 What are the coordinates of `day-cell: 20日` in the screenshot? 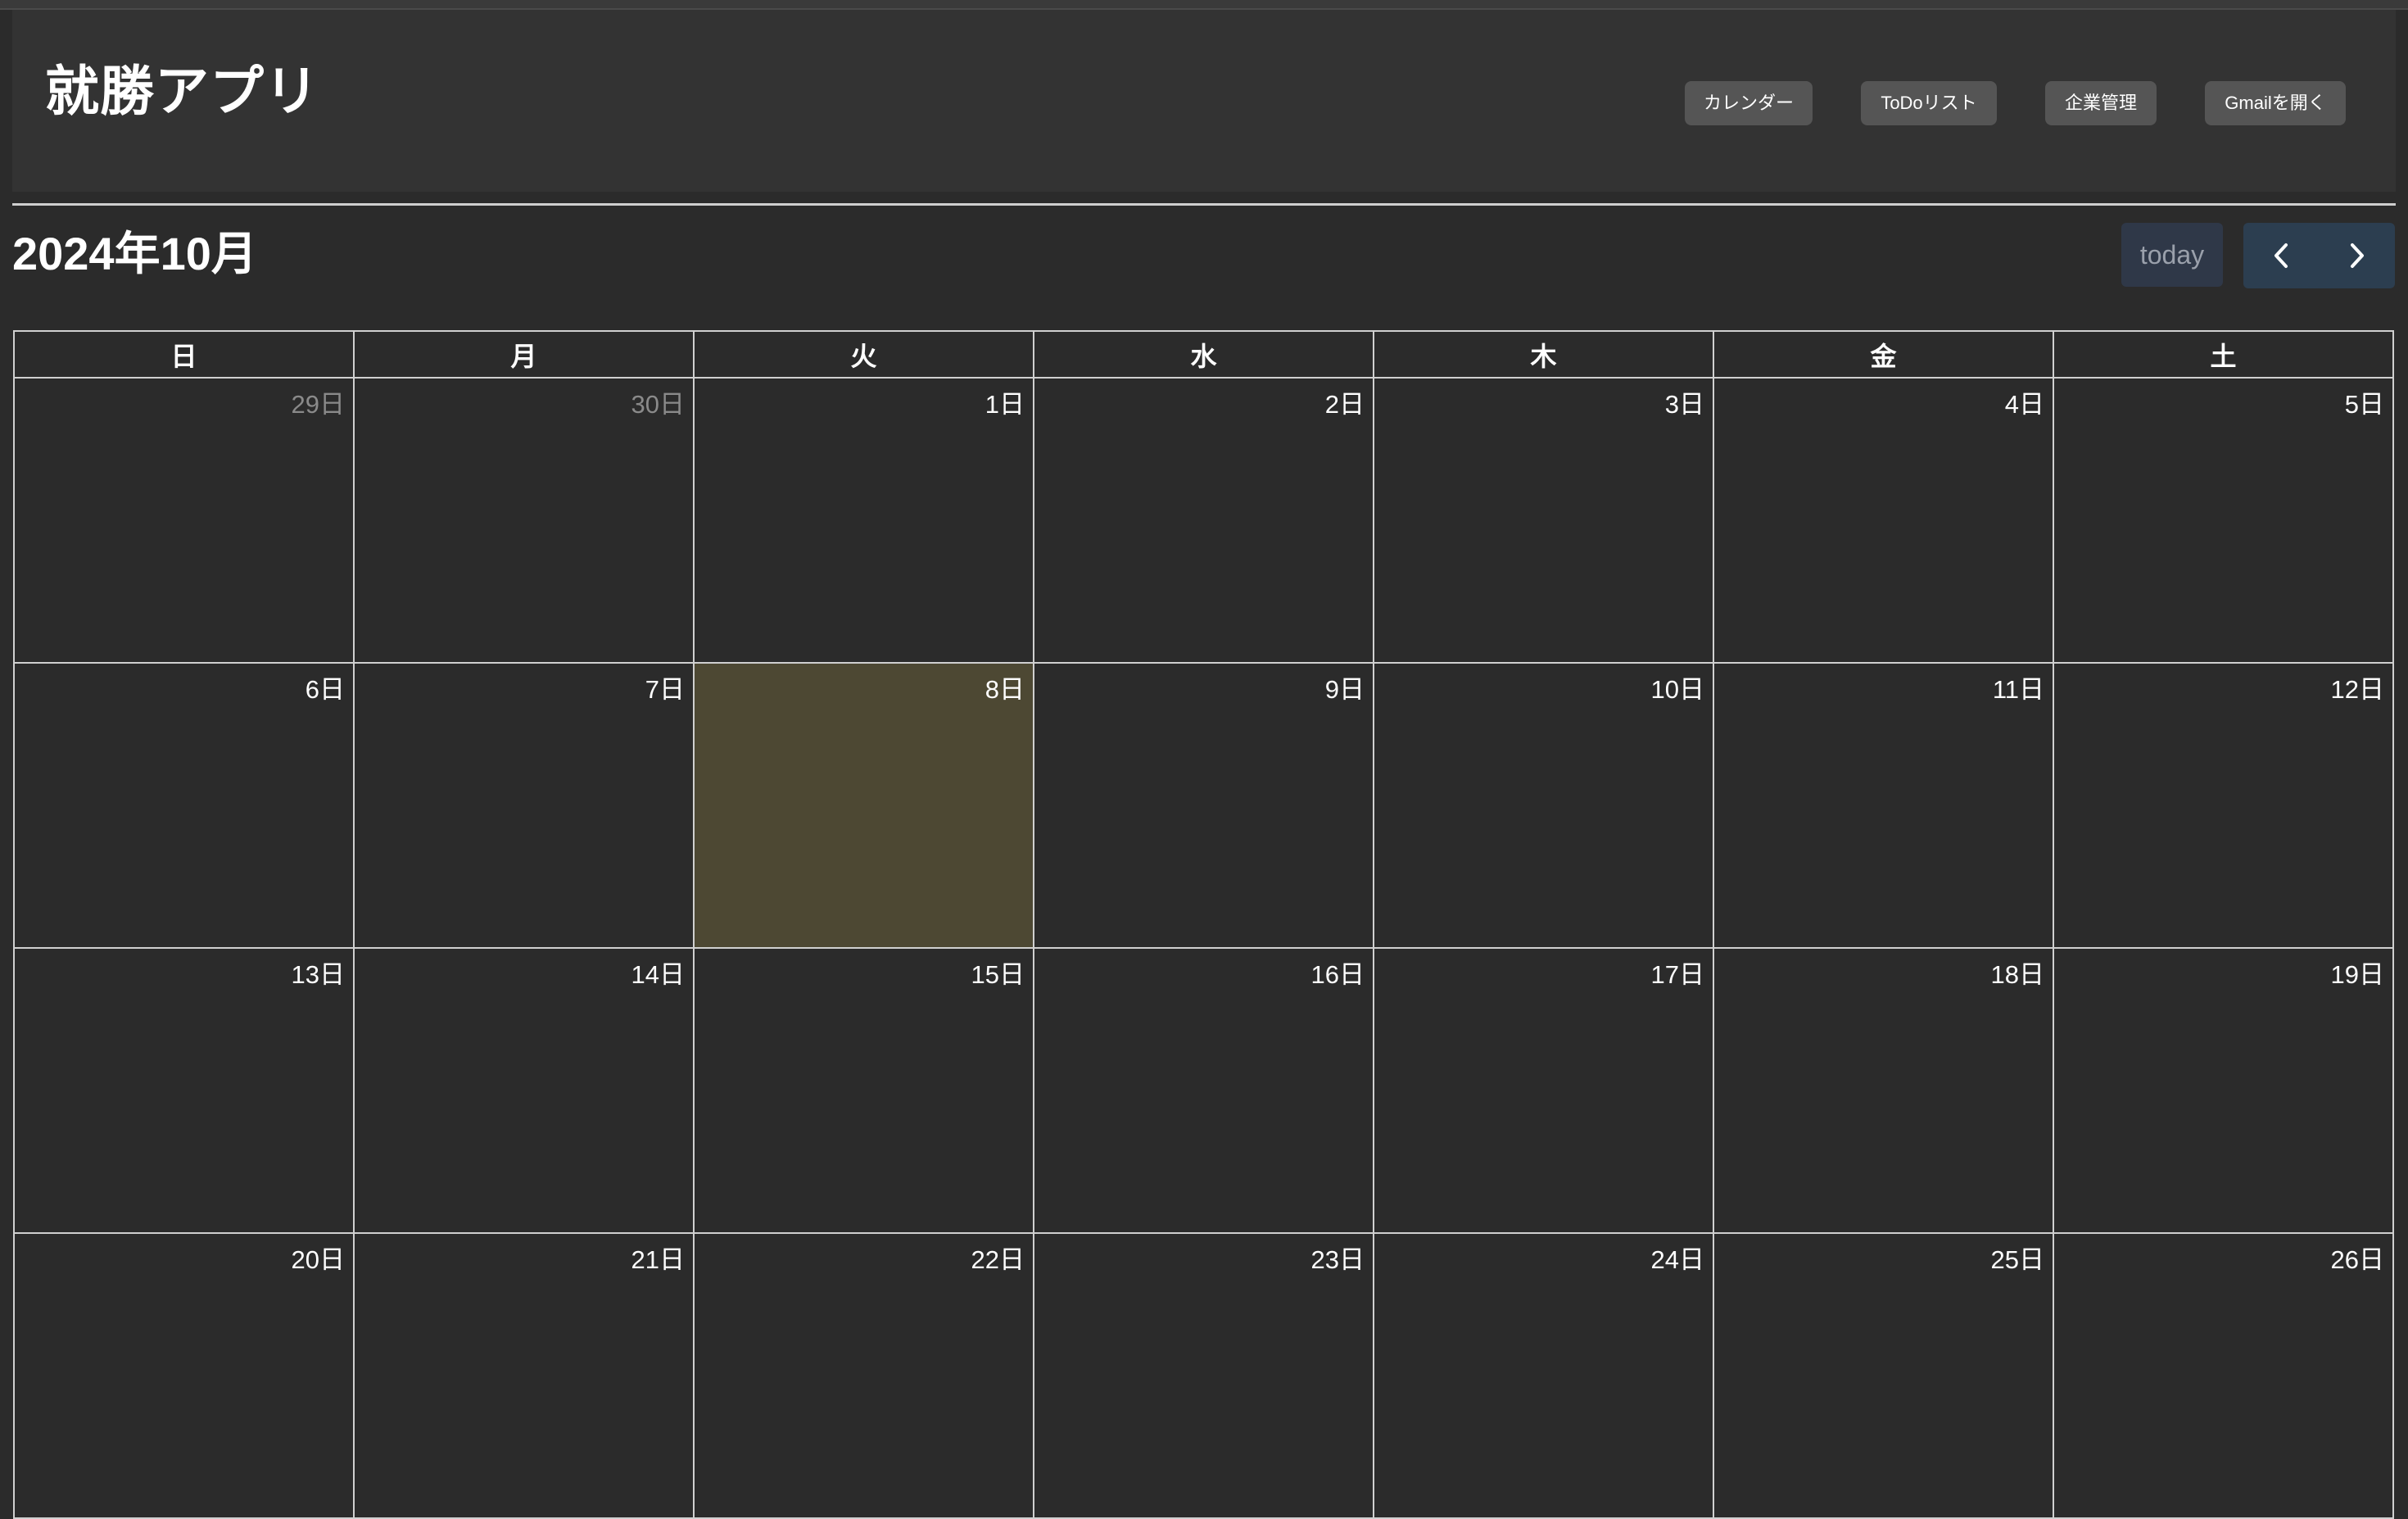 It's located at (184, 1375).